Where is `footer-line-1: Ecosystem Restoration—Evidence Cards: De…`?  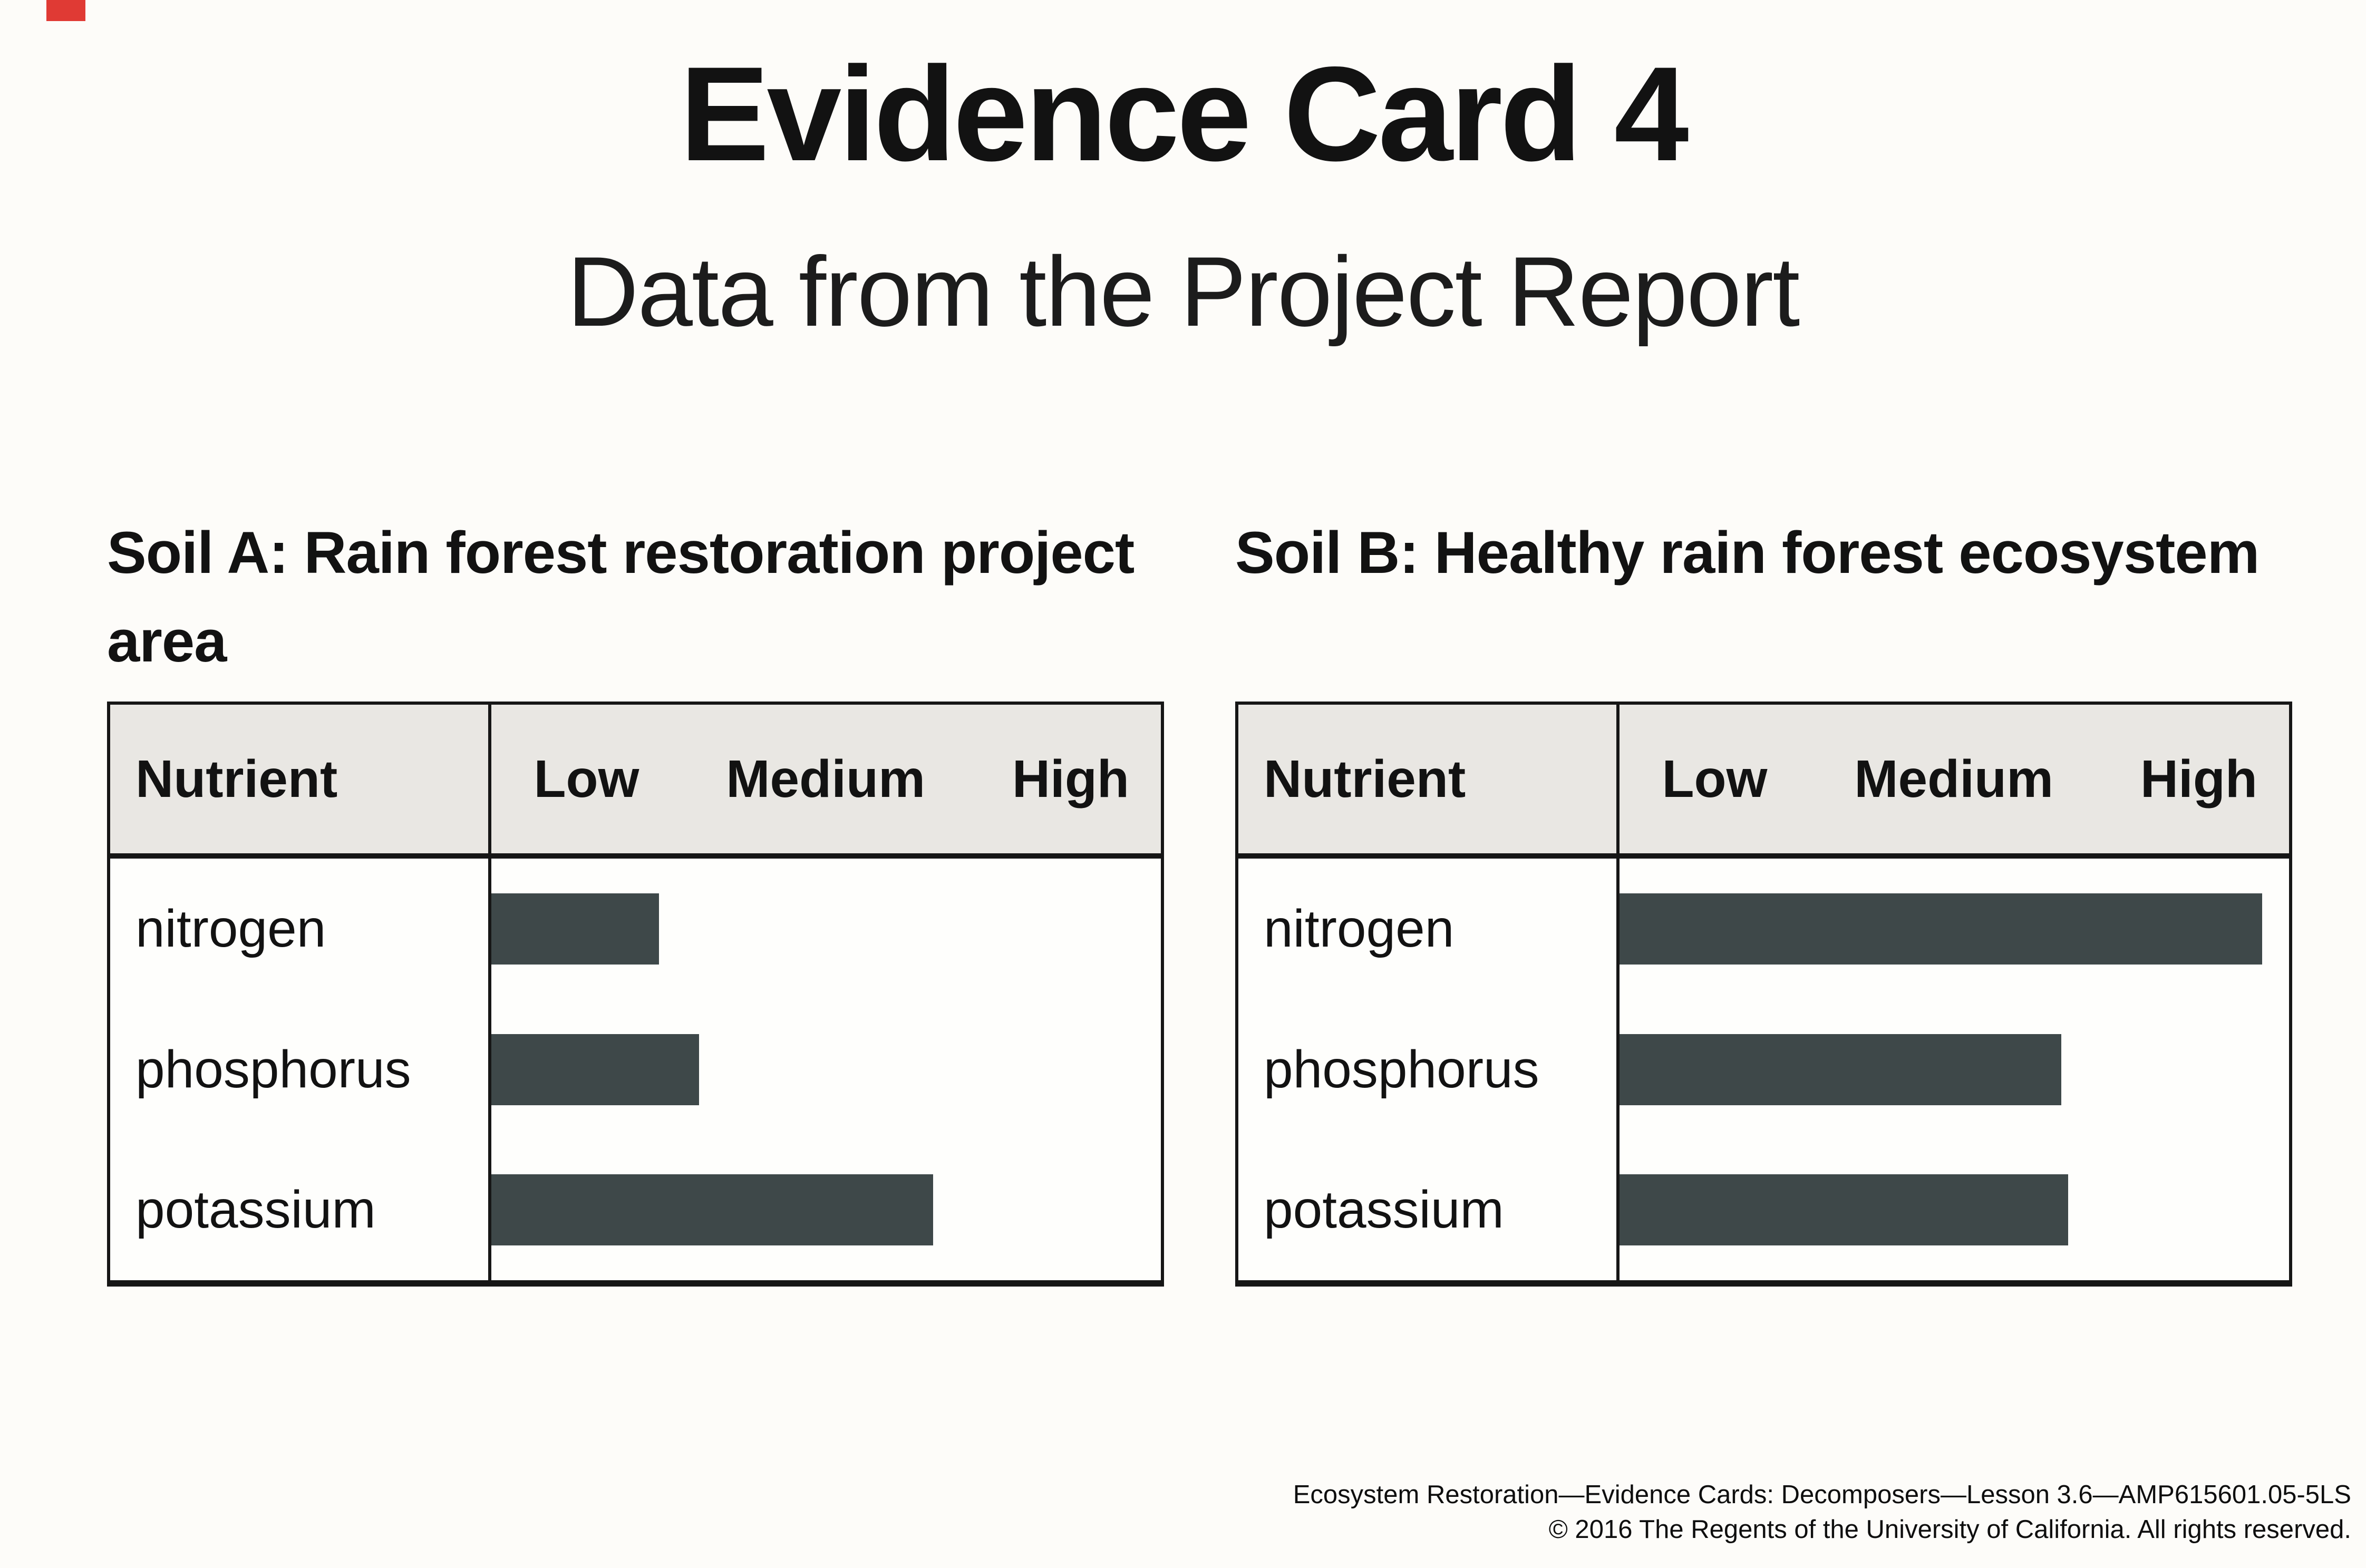 footer-line-1: Ecosystem Restoration—Evidence Cards: De… is located at coordinates (1822, 1494).